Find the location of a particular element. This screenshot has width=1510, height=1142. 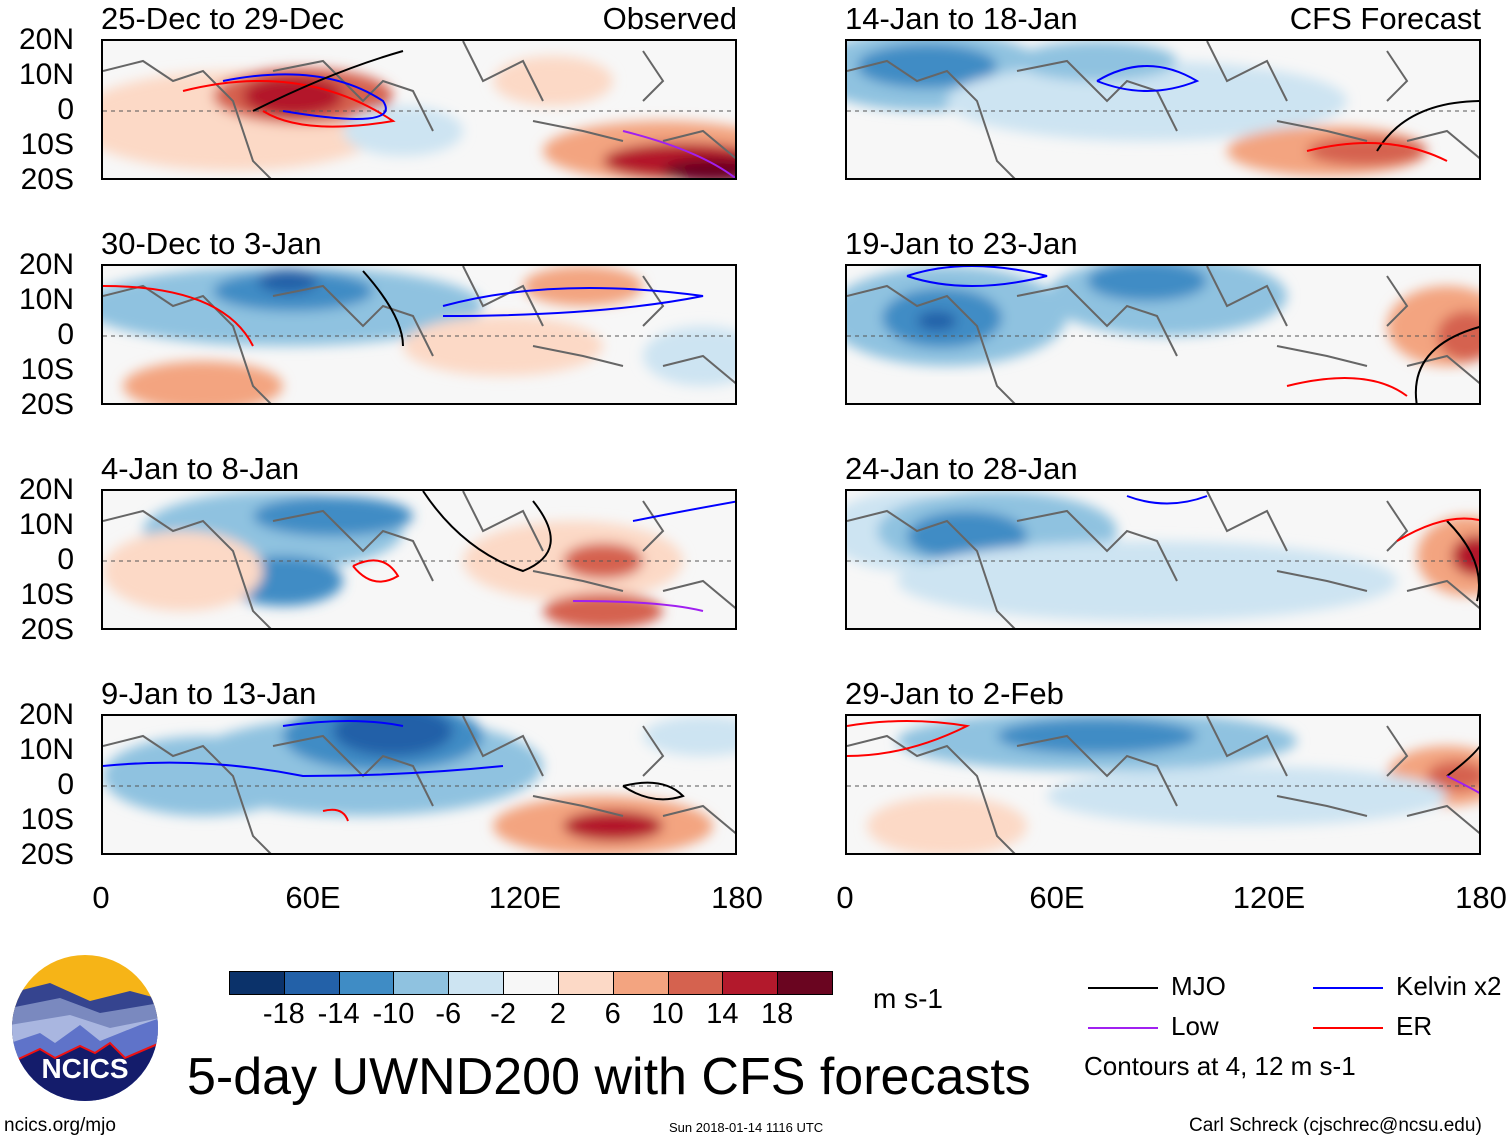

legend-label: MJO is located at coordinates (1198, 986).